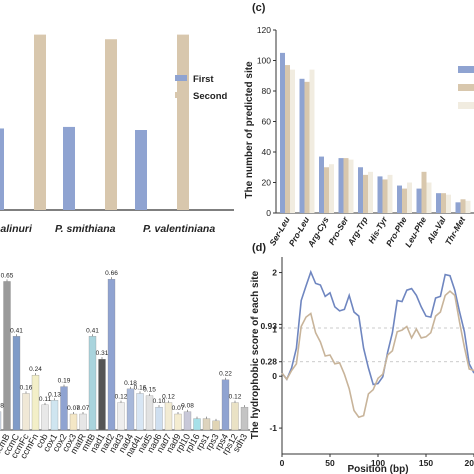  Describe the element at coordinates (469, 463) in the screenshot. I see `panel-d-x-tick-label: 20` at that location.